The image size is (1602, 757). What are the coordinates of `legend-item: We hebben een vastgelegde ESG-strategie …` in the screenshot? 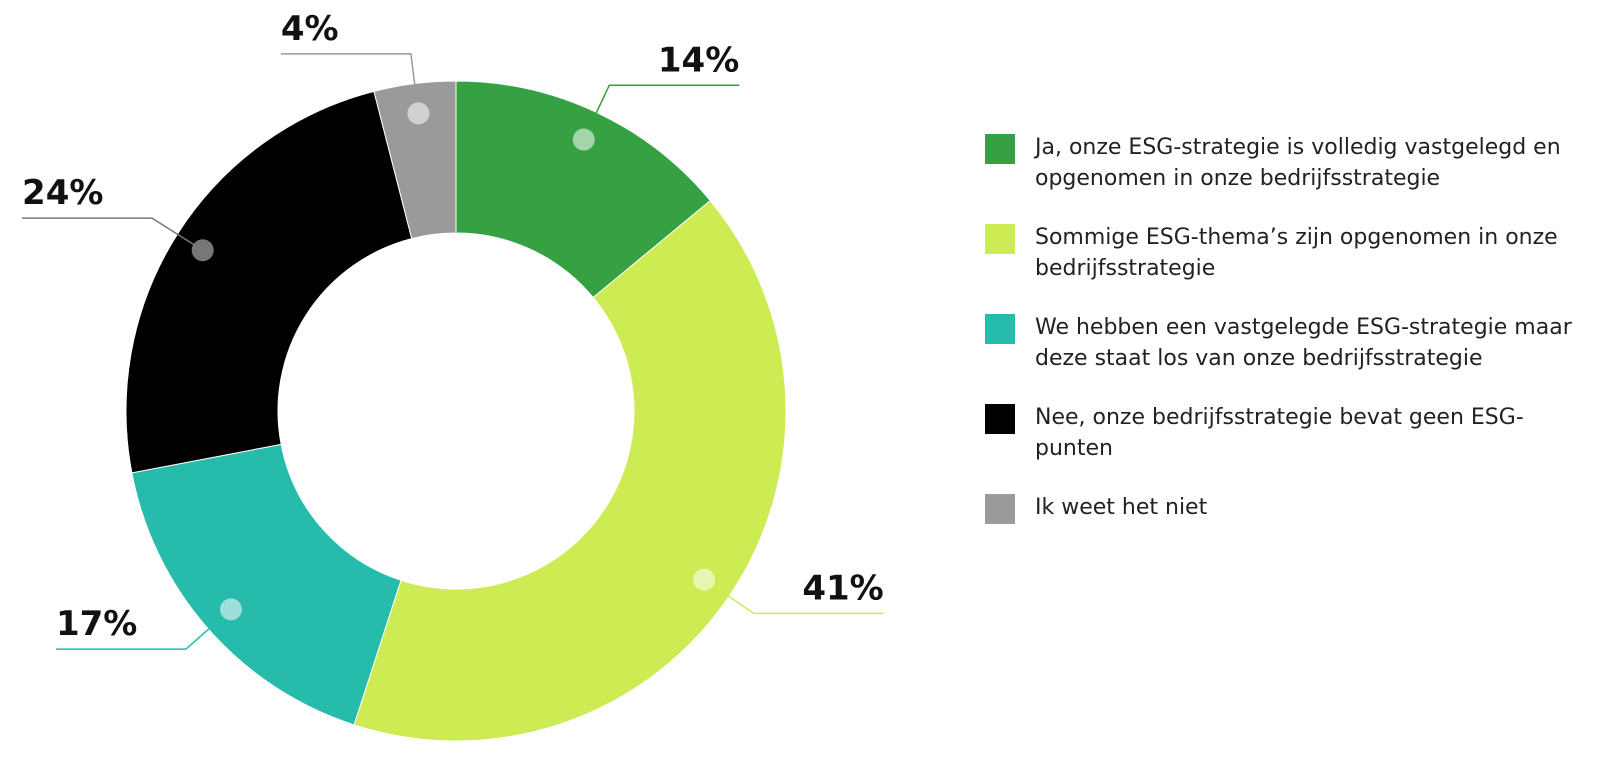 It's located at (1290, 343).